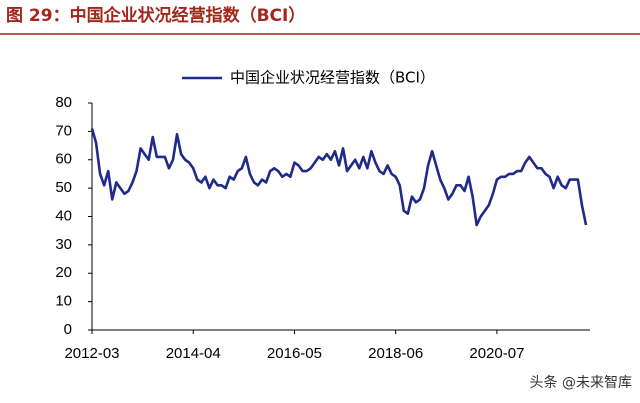 The width and height of the screenshot is (640, 403). Describe the element at coordinates (332, 78) in the screenshot. I see `legend-label: 中国企业状况经营指数（BCI）` at that location.